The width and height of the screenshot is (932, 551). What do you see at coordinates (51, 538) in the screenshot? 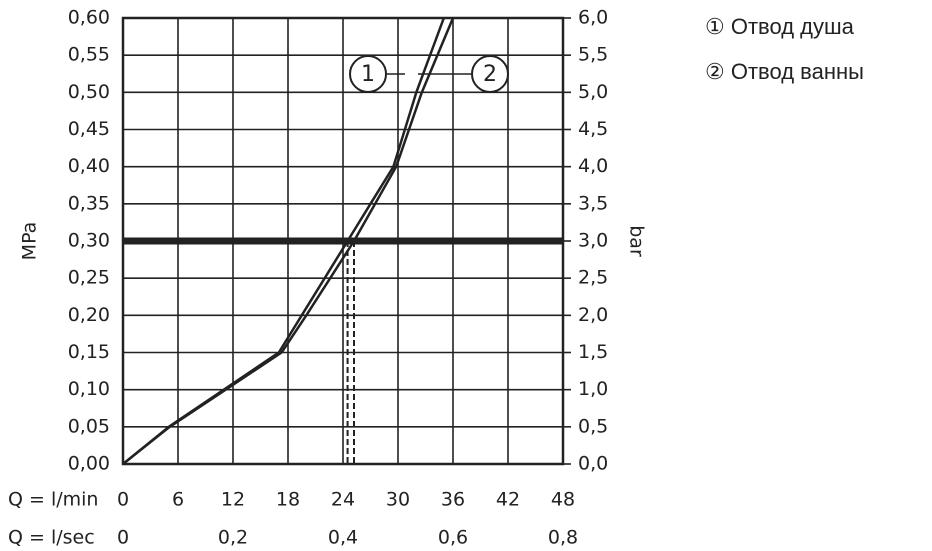
I see `x2-axis-label: Q = l/sec` at bounding box center [51, 538].